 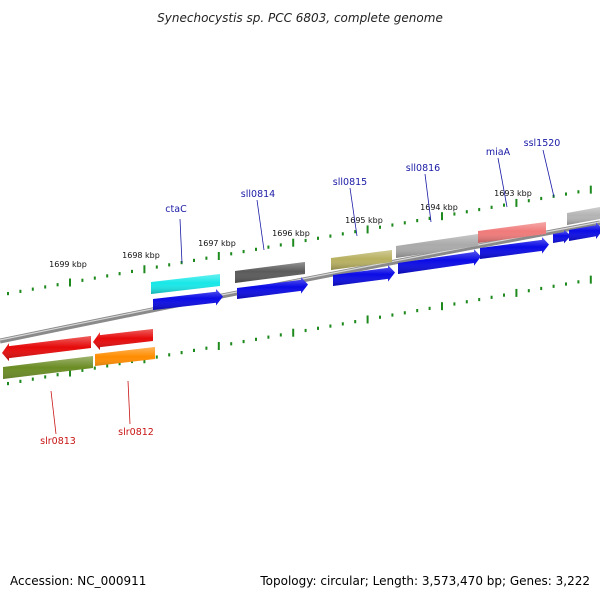 I want to click on gene-label: ctaC, so click(x=176, y=209).